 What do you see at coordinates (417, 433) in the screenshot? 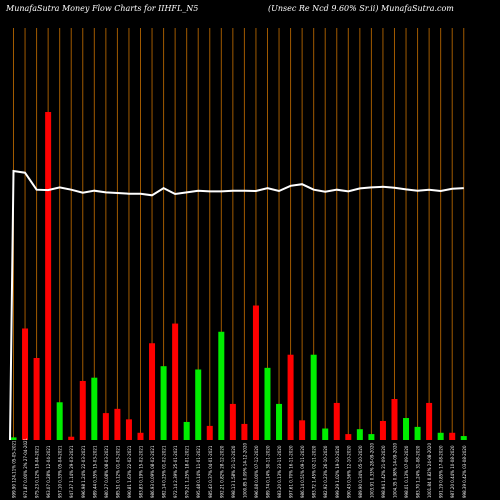
I see `bar-31-08-2020` at bounding box center [417, 433].